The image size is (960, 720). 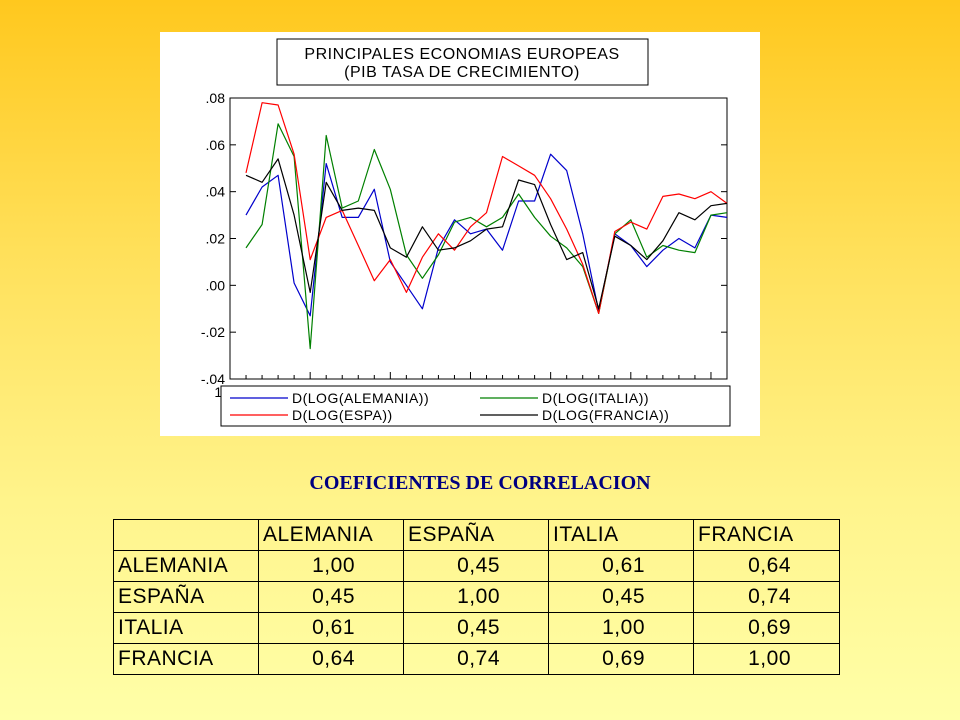 What do you see at coordinates (186, 628) in the screenshot?
I see `row-label: ITALIA` at bounding box center [186, 628].